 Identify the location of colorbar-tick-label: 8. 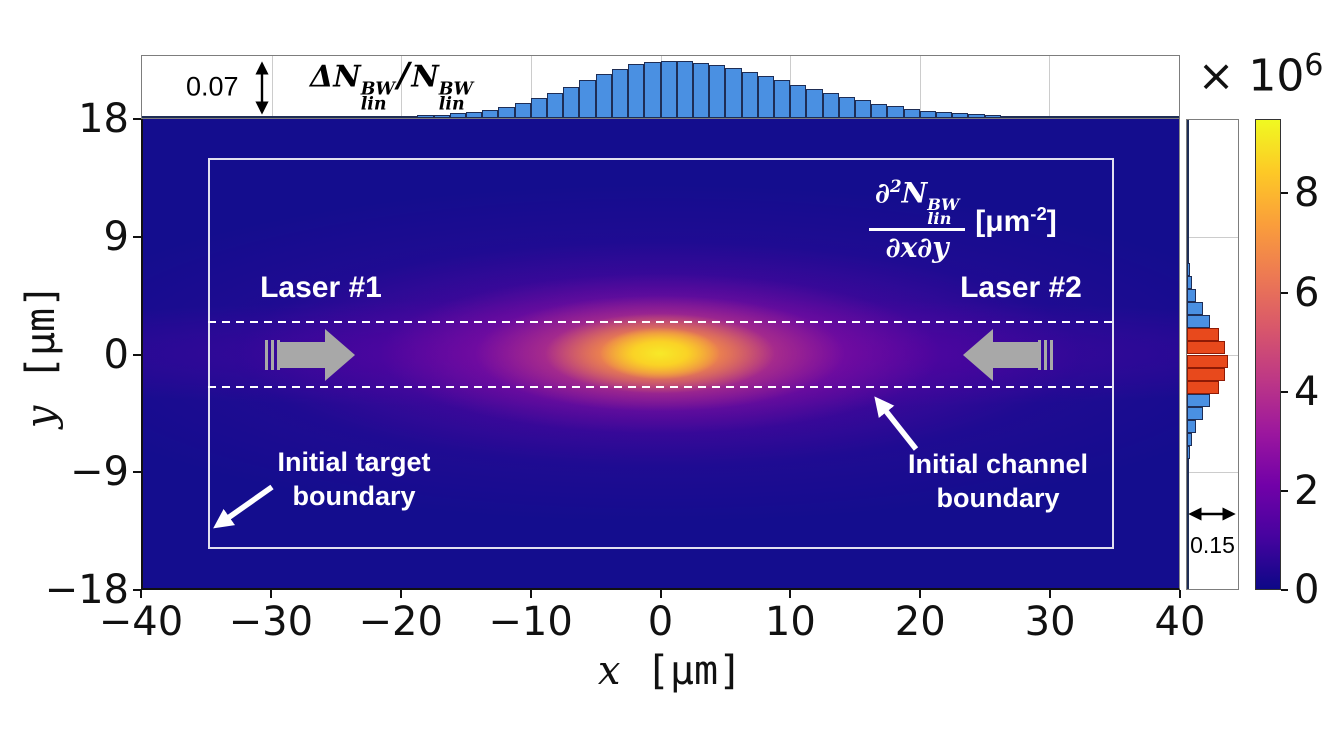
(1307, 193).